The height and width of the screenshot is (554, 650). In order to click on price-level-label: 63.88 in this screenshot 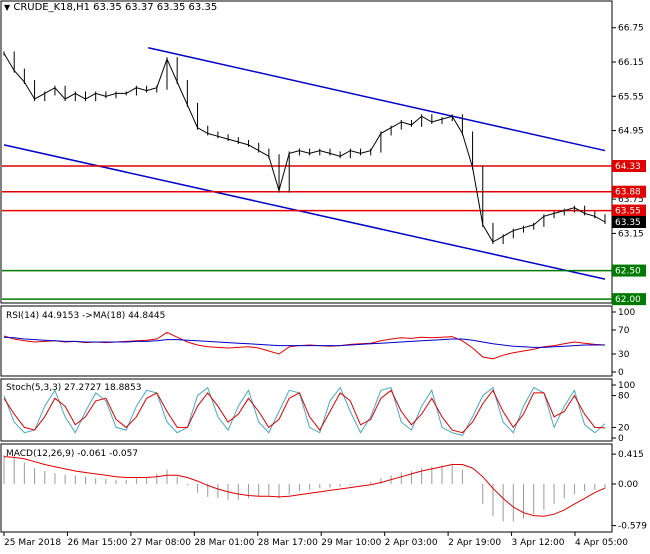, I will do `click(628, 193)`.